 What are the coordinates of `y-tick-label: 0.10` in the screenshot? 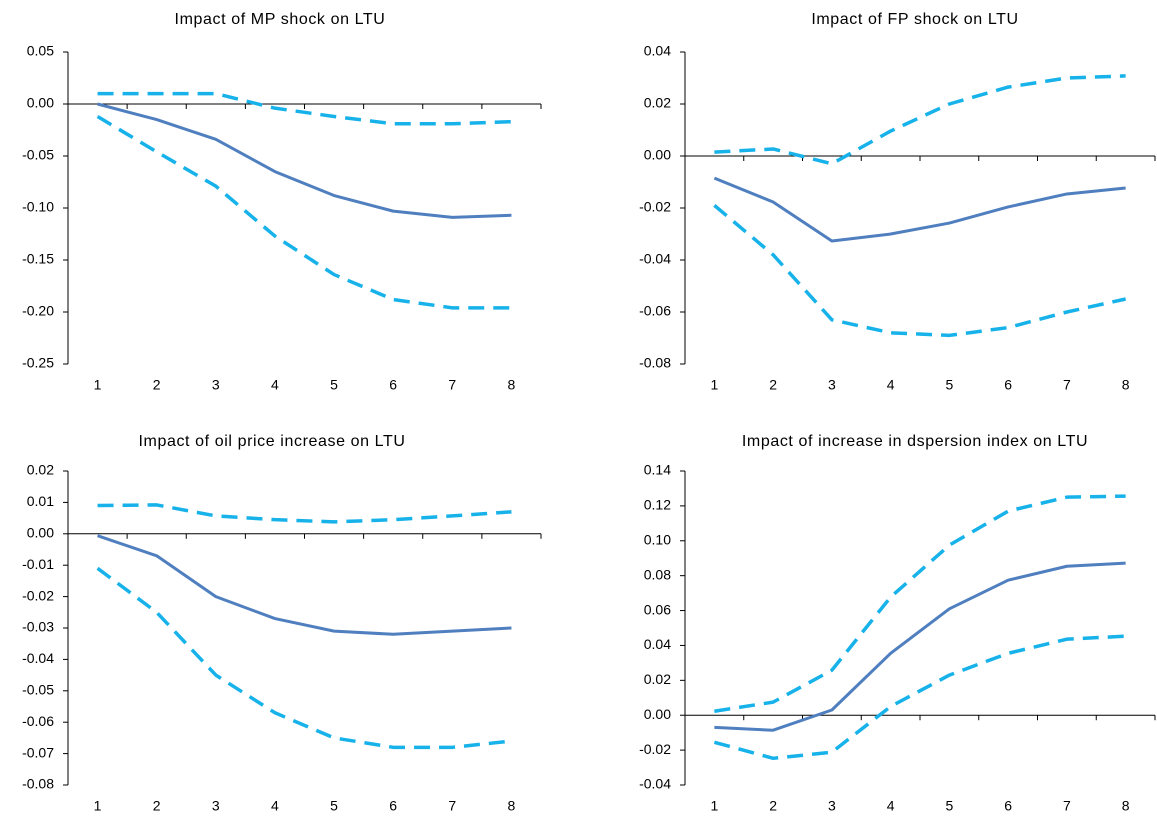 It's located at (657, 539).